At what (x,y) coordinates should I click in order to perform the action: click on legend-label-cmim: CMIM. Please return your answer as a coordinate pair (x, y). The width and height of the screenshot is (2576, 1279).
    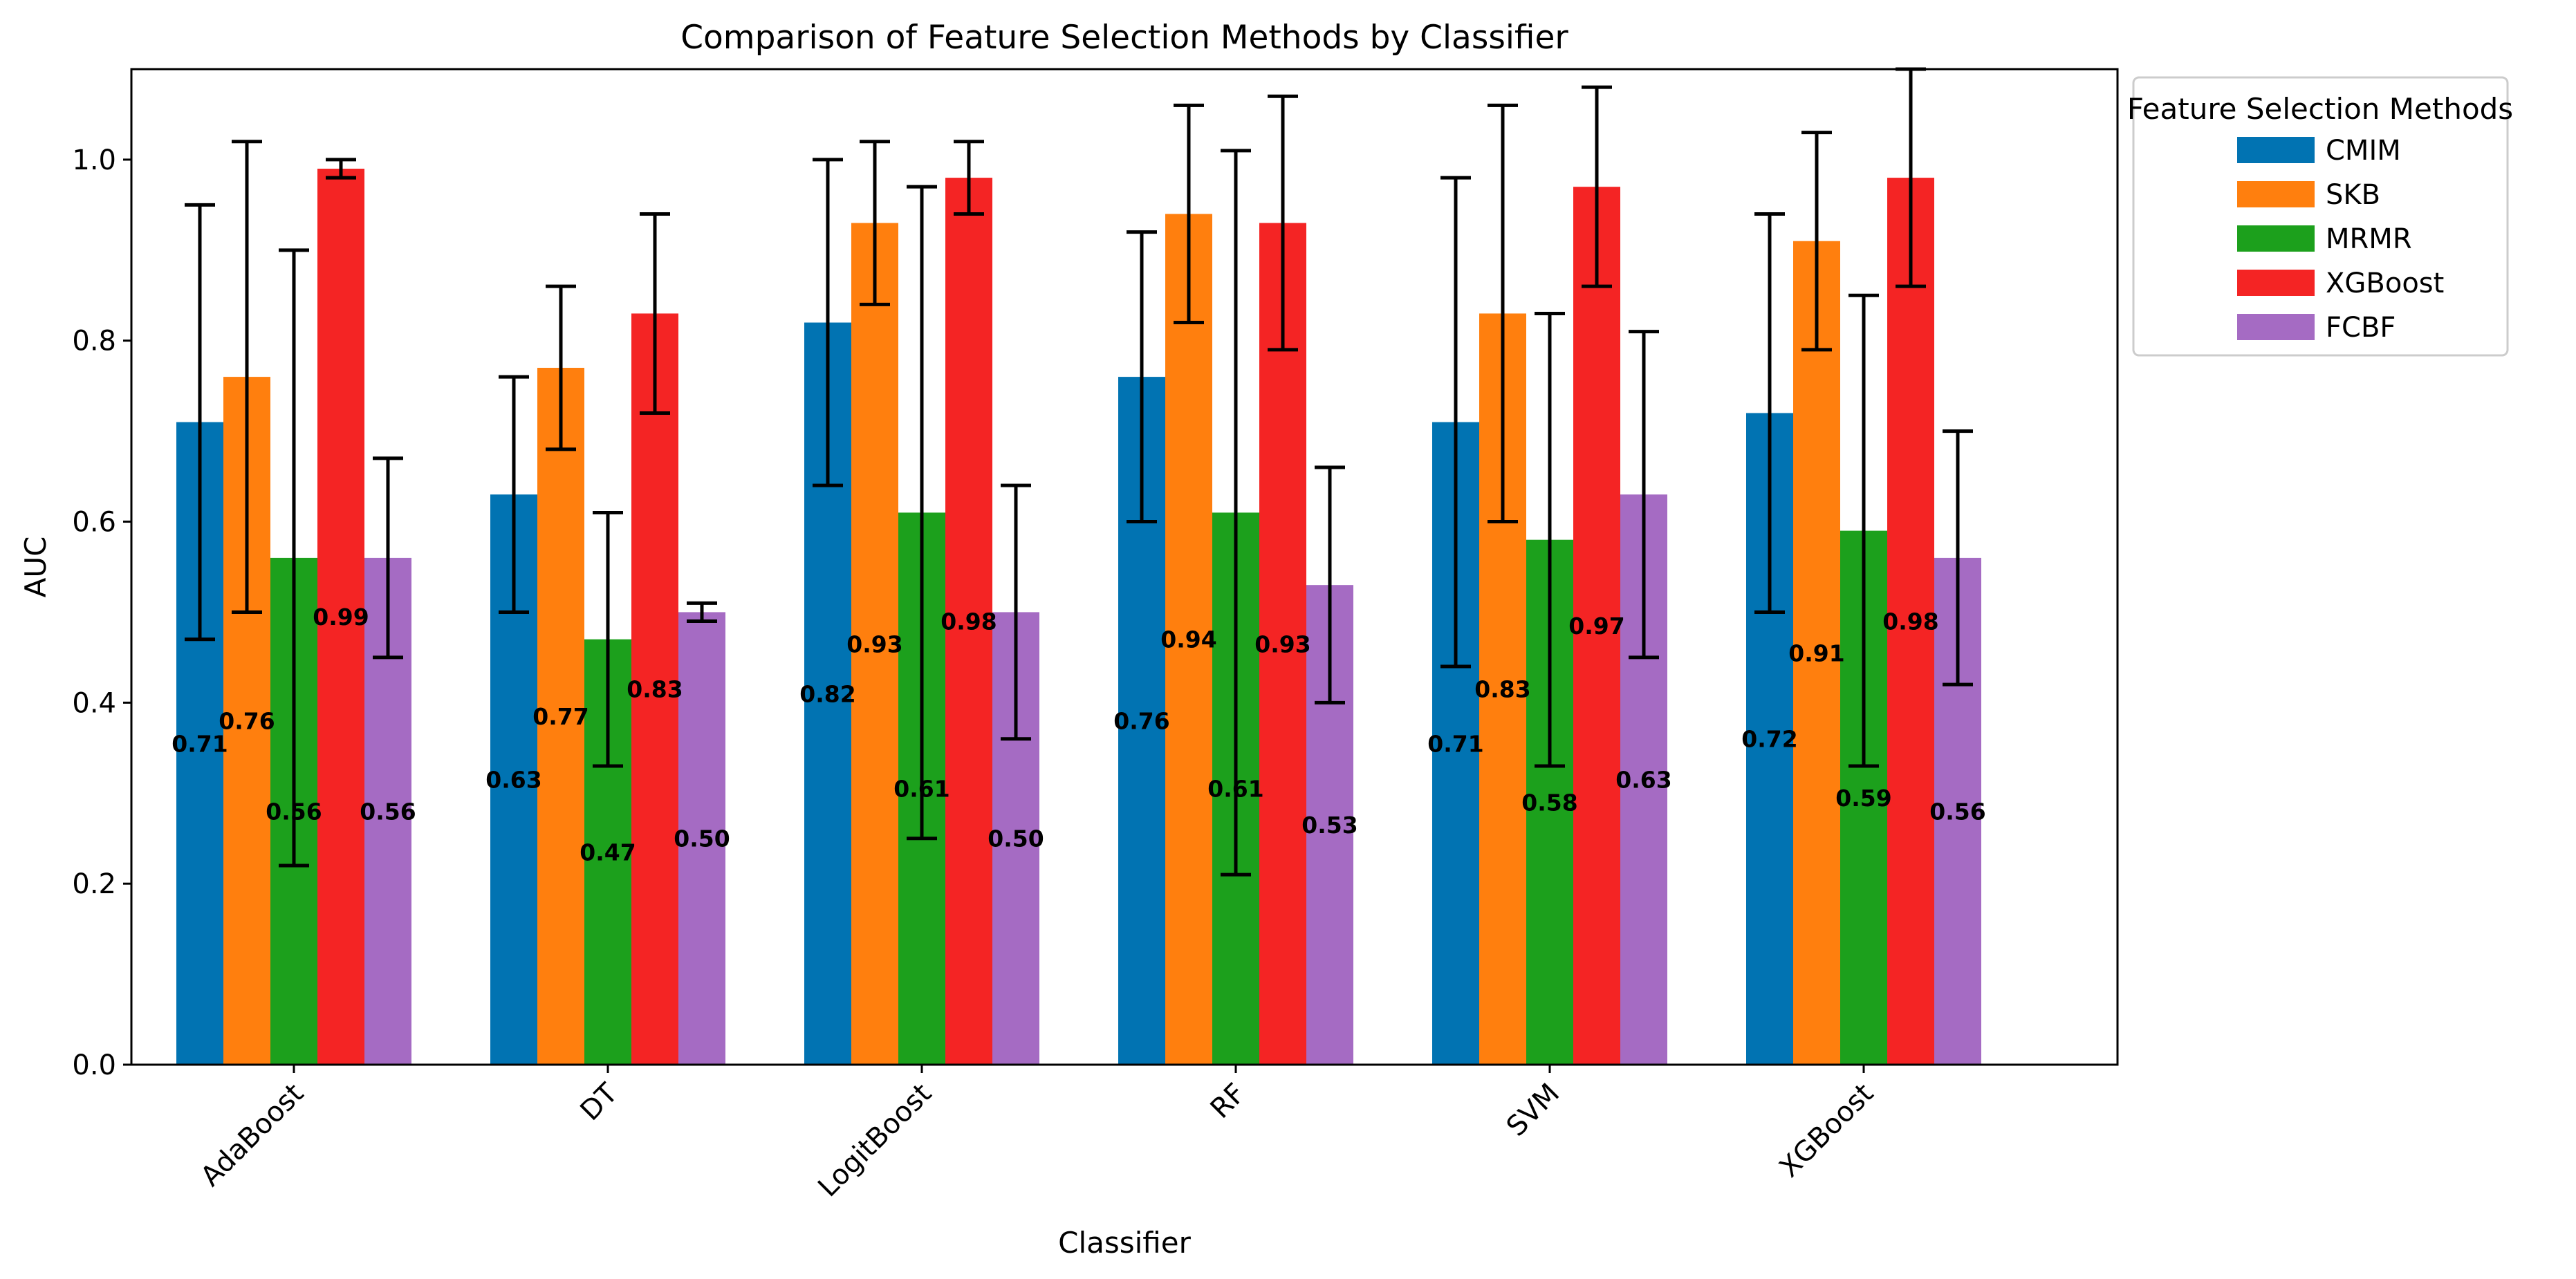
    Looking at the image, I should click on (2364, 151).